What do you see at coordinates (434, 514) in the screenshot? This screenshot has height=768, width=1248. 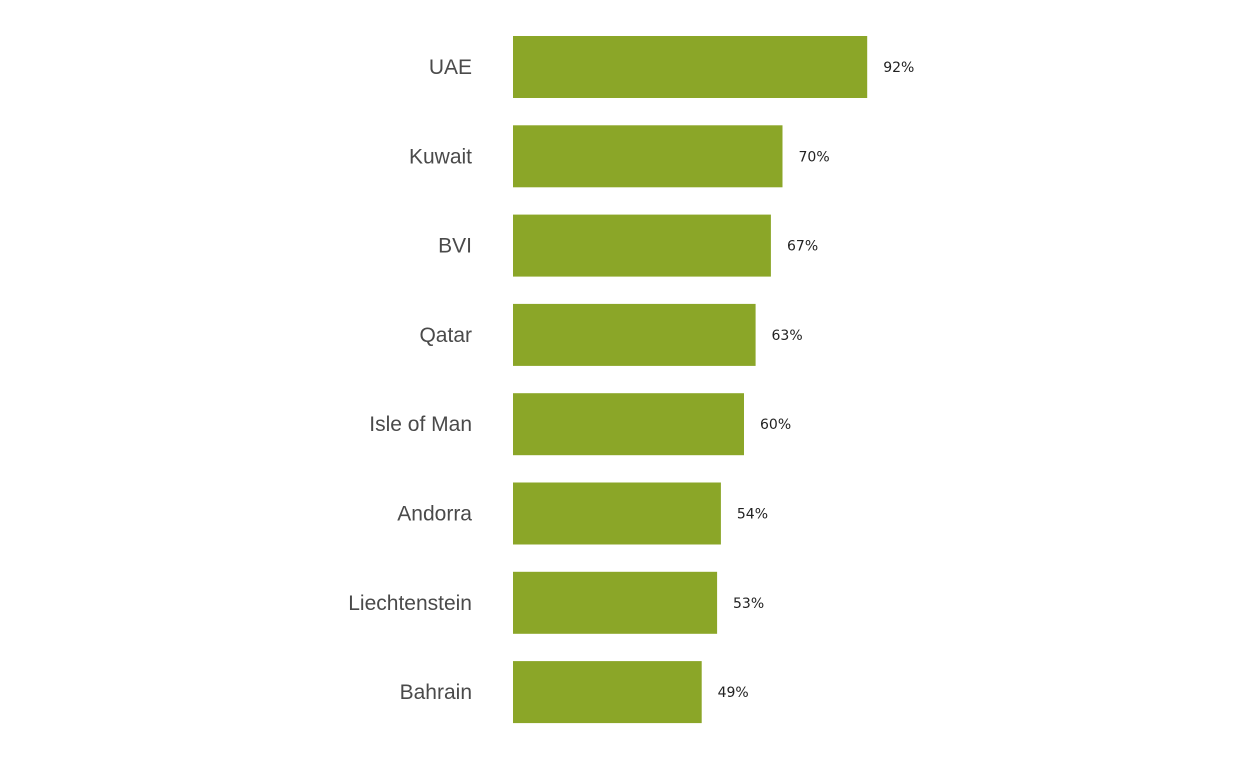 I see `category-label: Andorra` at bounding box center [434, 514].